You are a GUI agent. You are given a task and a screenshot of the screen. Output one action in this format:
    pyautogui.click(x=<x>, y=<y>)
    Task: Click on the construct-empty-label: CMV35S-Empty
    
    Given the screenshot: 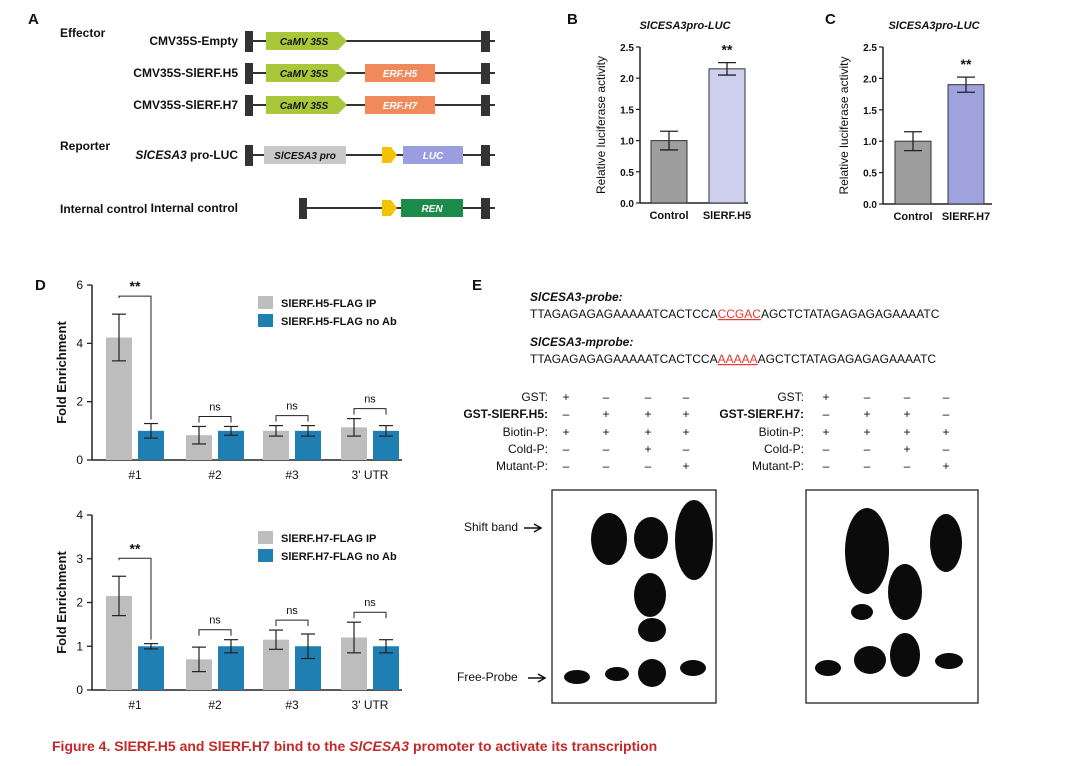 What is the action you would take?
    pyautogui.click(x=193, y=41)
    